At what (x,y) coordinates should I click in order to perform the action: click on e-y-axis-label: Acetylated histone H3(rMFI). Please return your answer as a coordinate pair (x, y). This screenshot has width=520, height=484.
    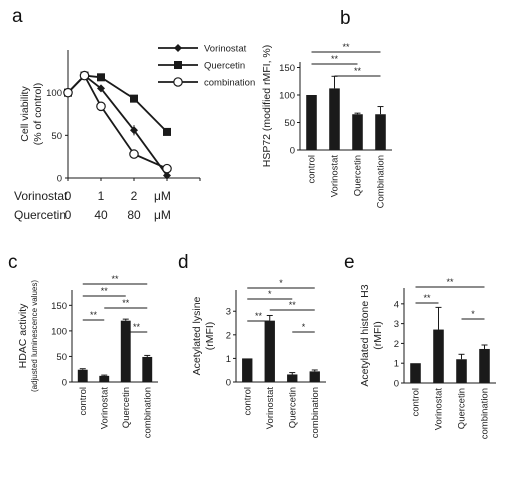
    Looking at the image, I should click on (371, 335).